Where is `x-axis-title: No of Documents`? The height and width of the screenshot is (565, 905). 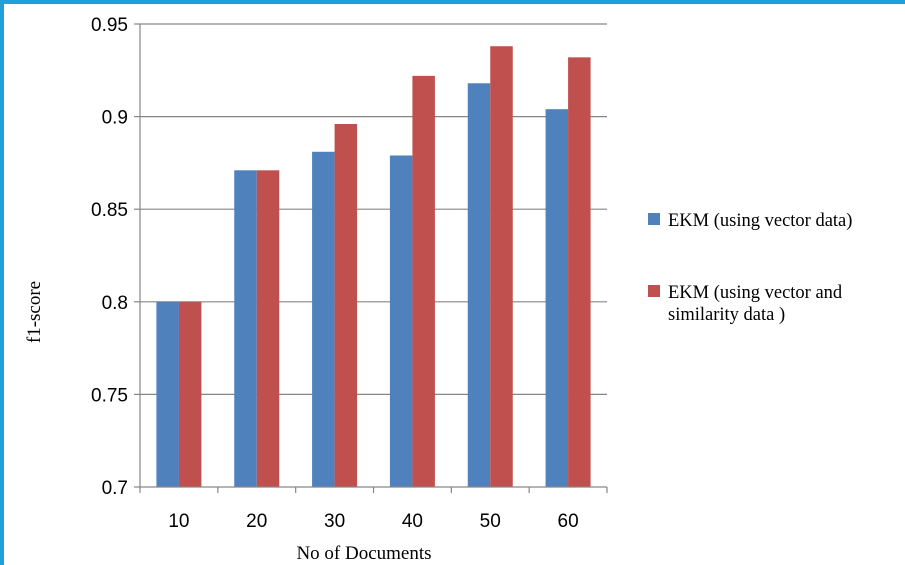 x-axis-title: No of Documents is located at coordinates (363, 553).